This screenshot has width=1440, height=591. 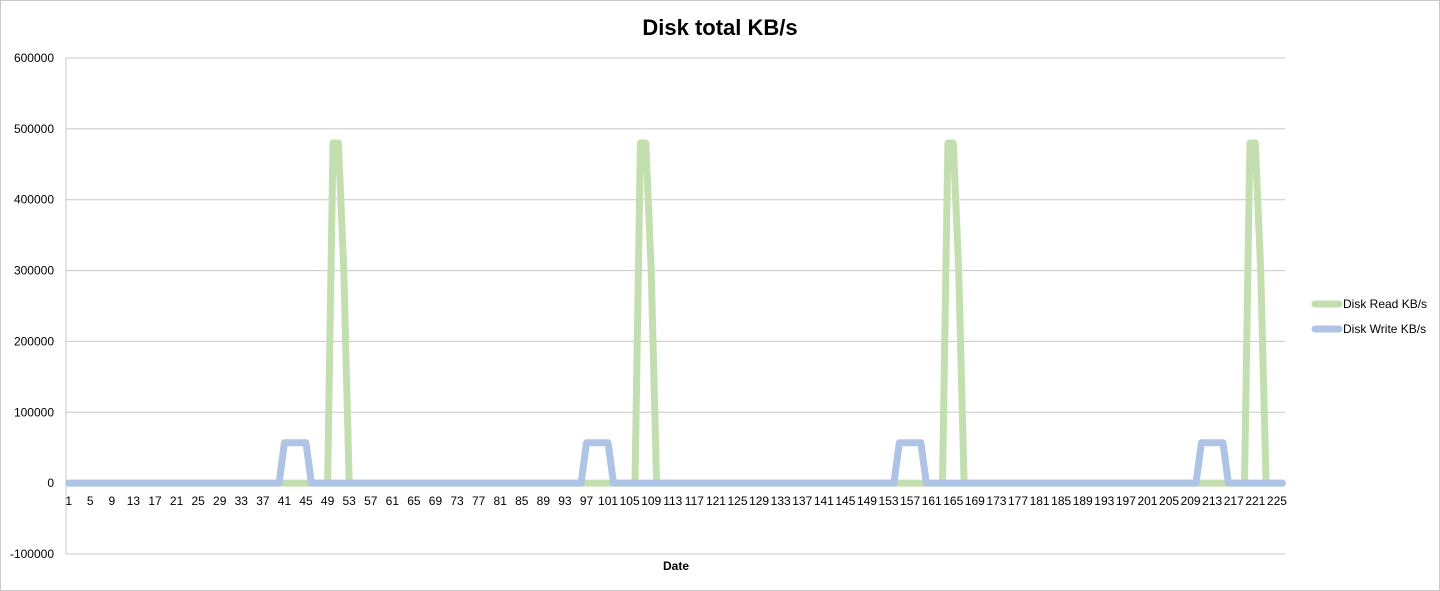 What do you see at coordinates (34, 200) in the screenshot?
I see `y-tick-label: 400000` at bounding box center [34, 200].